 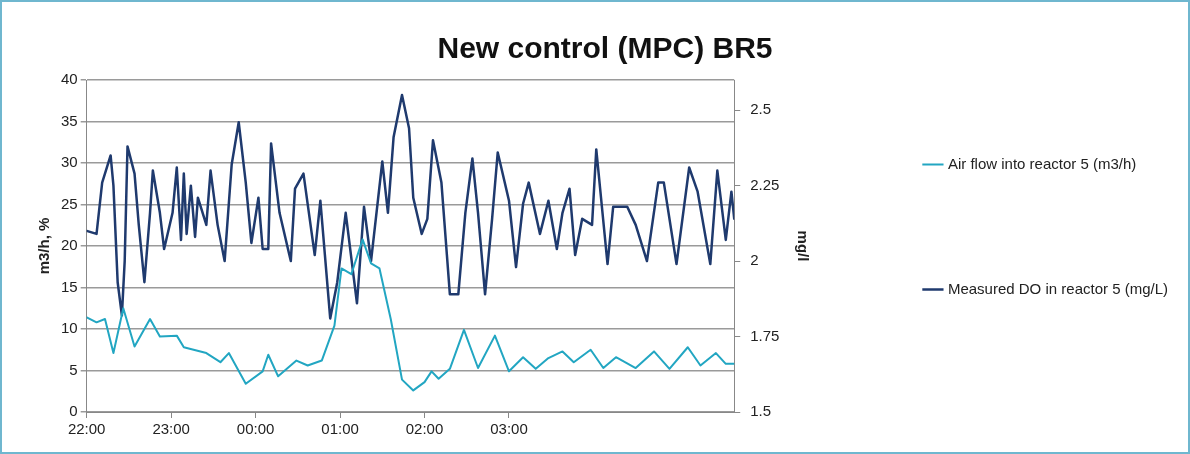 I want to click on y-tick-label: 10, so click(x=69, y=328).